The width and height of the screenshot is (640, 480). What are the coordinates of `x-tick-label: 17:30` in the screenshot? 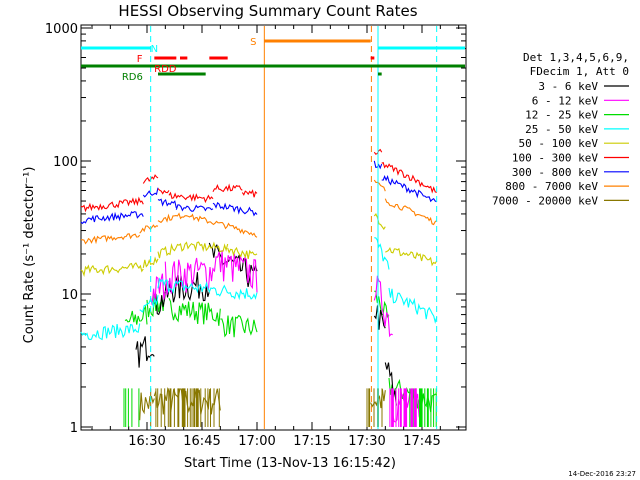 It's located at (366, 441).